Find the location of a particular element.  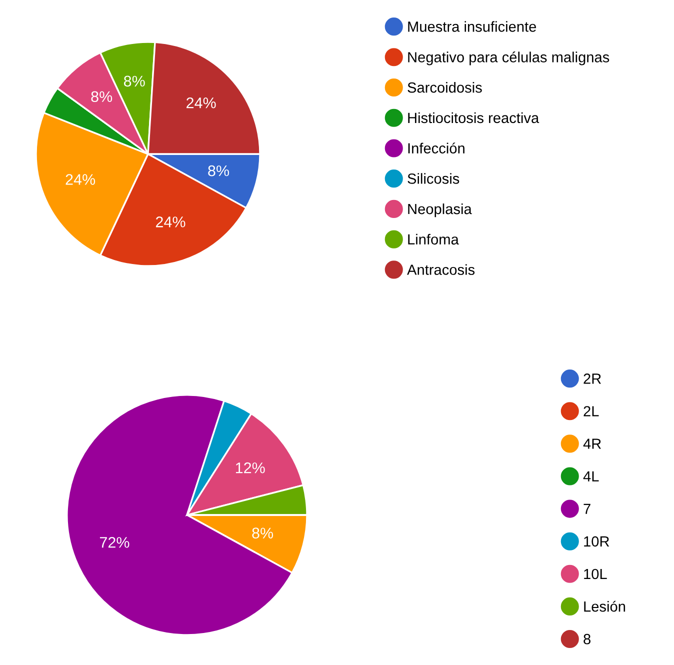

legend-label: 2R is located at coordinates (592, 379).